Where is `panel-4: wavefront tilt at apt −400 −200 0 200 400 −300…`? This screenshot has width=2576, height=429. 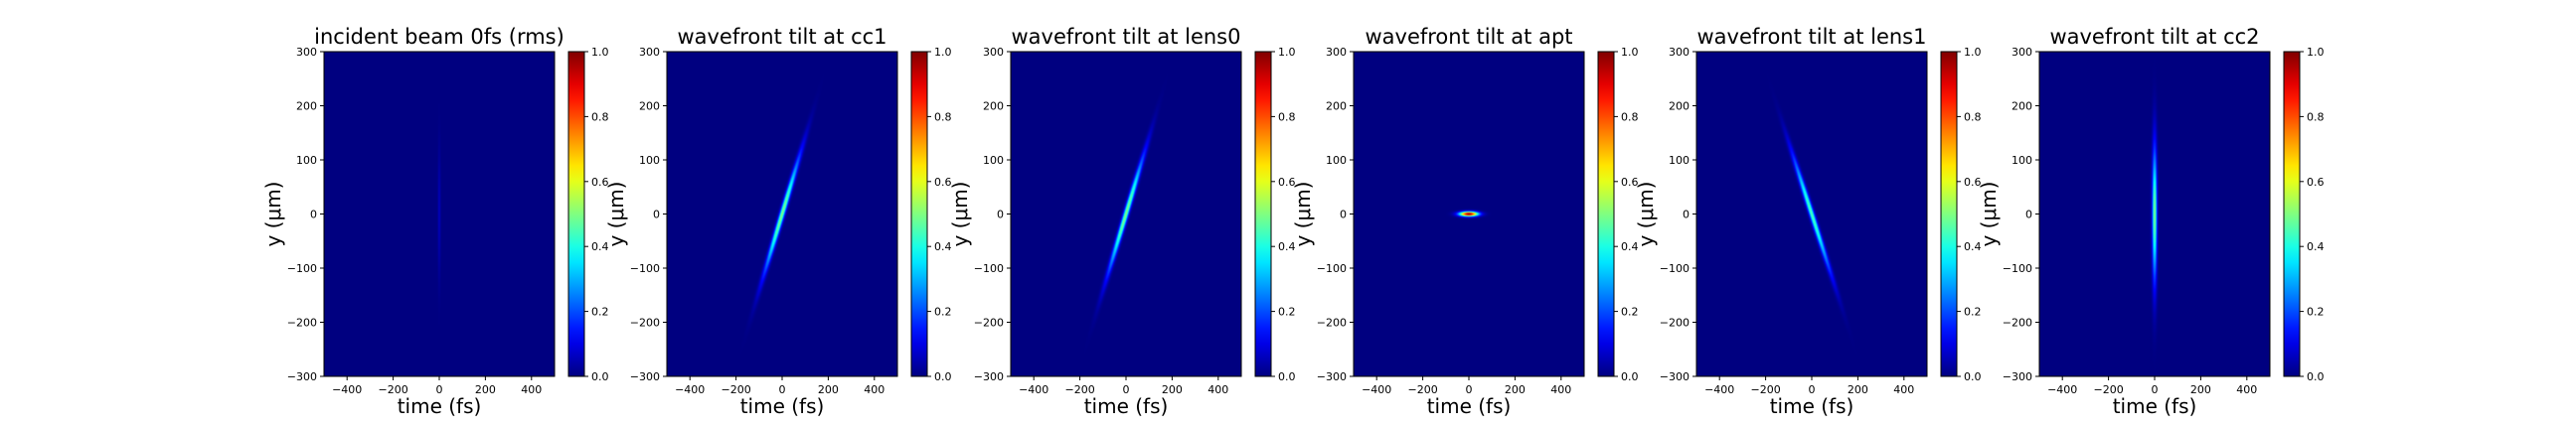 panel-4: wavefront tilt at apt −400 −200 0 200 400 −300… is located at coordinates (1465, 222).